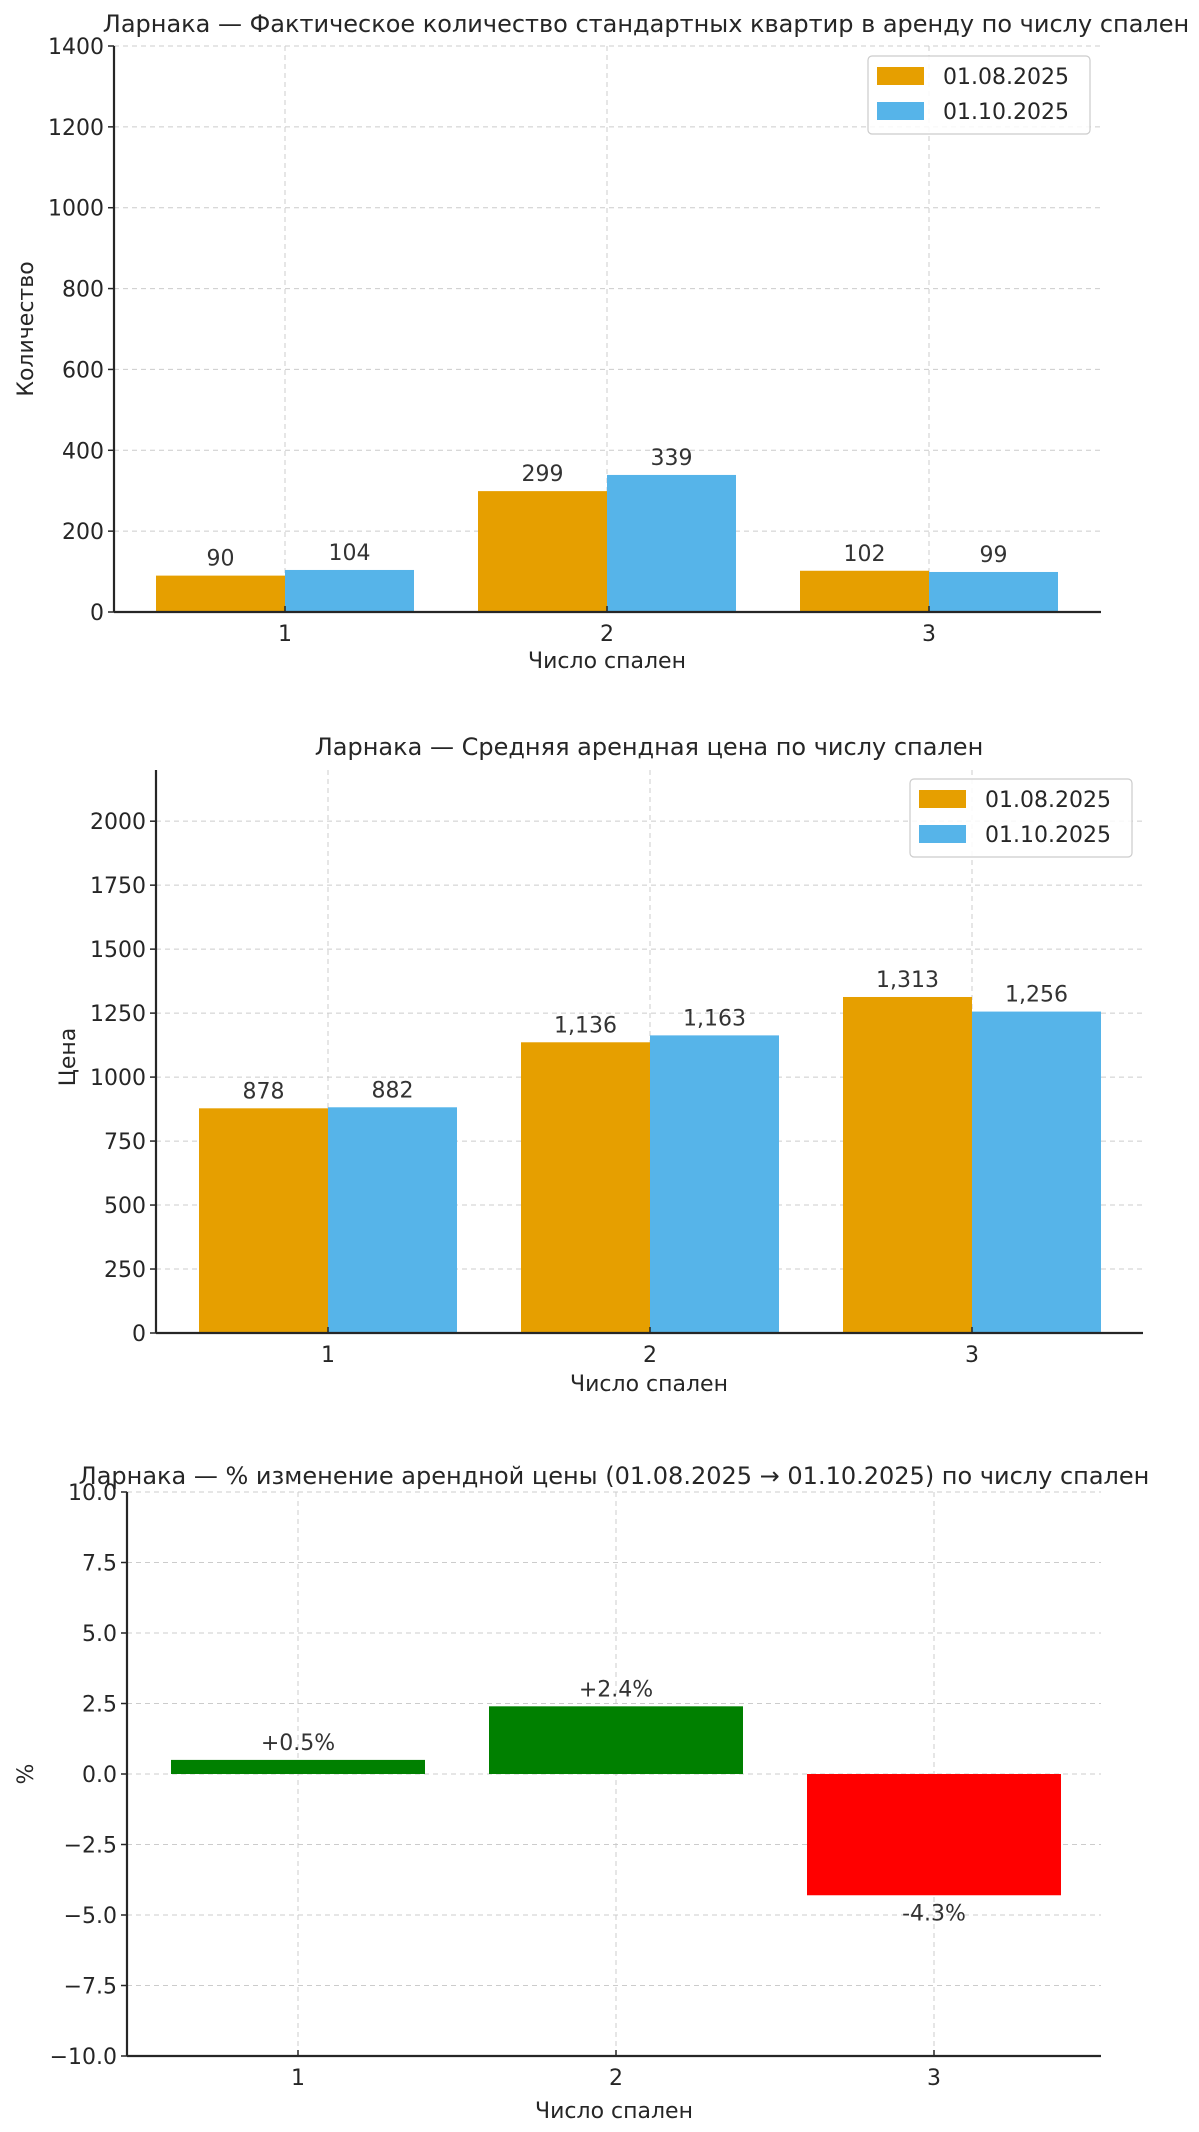 The height and width of the screenshot is (2132, 1199). Describe the element at coordinates (393, 1090) in the screenshot. I see `data-label: 882` at that location.